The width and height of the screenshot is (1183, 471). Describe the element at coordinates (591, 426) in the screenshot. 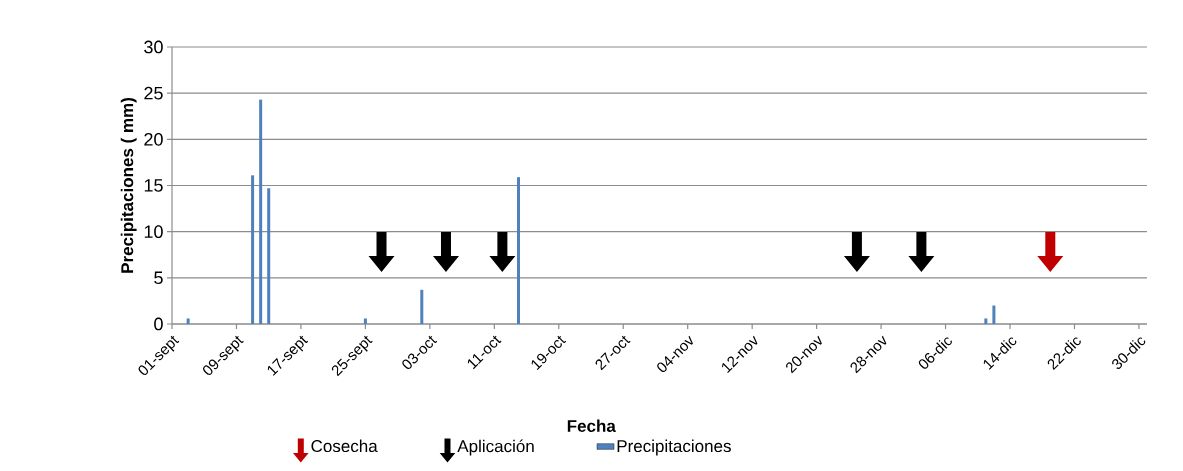

I see `x-axis-title: Fecha` at that location.